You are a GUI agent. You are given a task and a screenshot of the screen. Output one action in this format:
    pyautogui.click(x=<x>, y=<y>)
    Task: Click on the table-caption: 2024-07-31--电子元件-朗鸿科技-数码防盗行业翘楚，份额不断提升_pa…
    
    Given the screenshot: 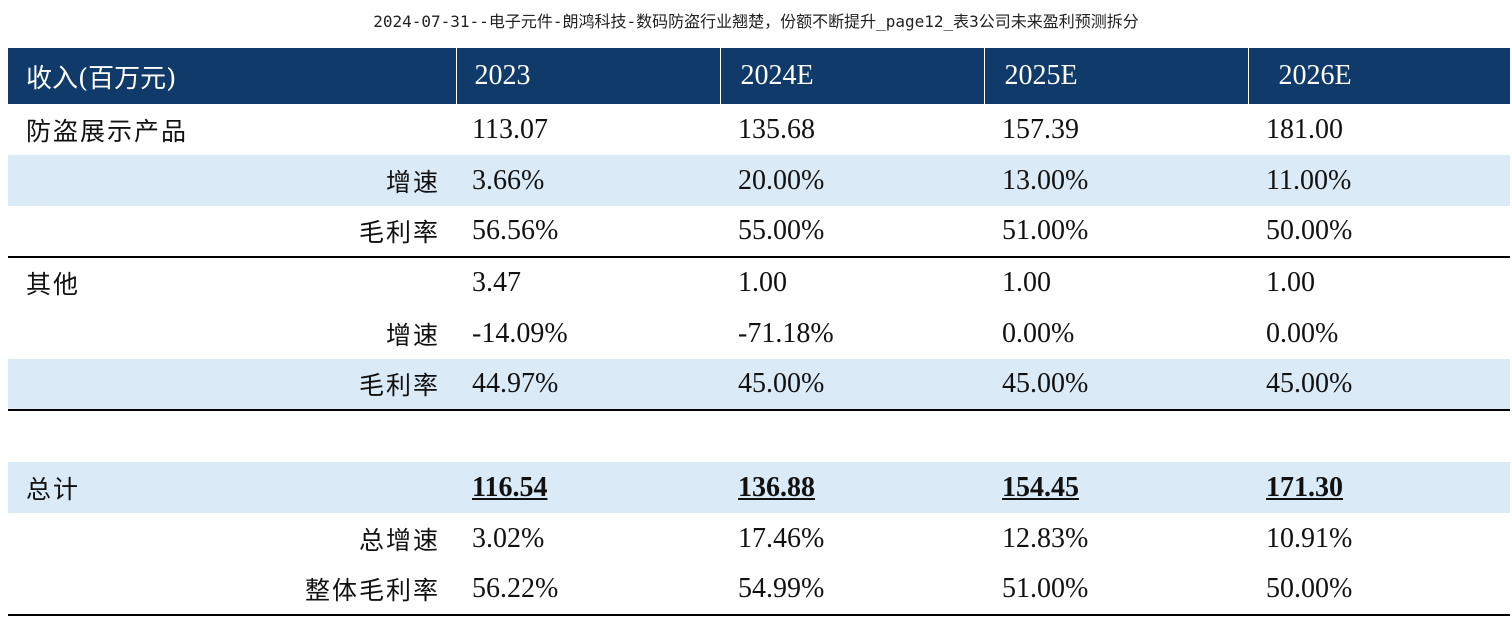 What is the action you would take?
    pyautogui.click(x=756, y=21)
    